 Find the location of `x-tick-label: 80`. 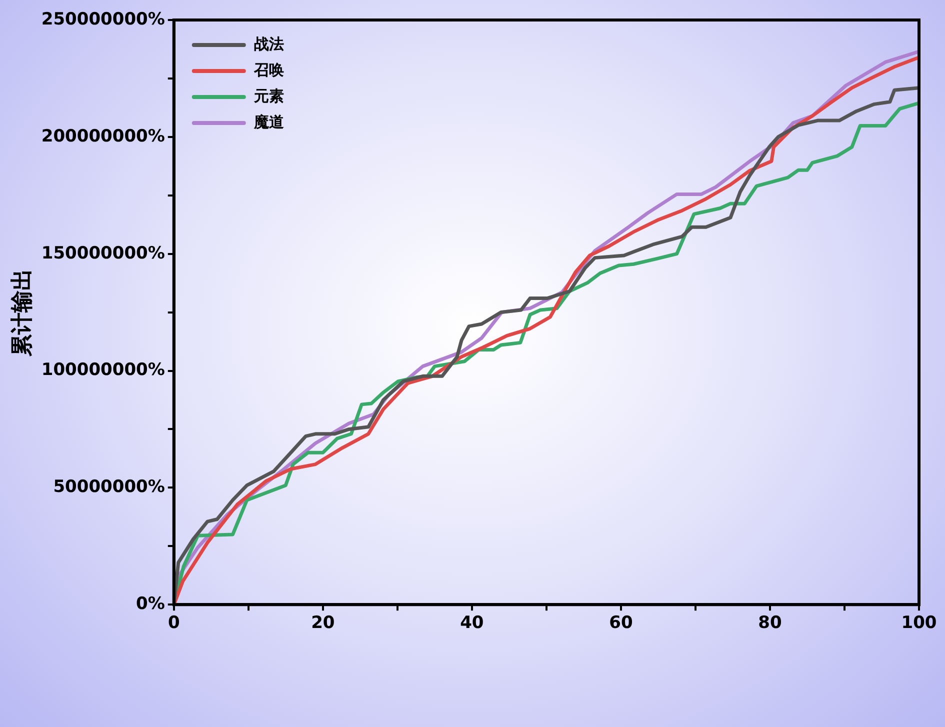

x-tick-label: 80 is located at coordinates (770, 623).